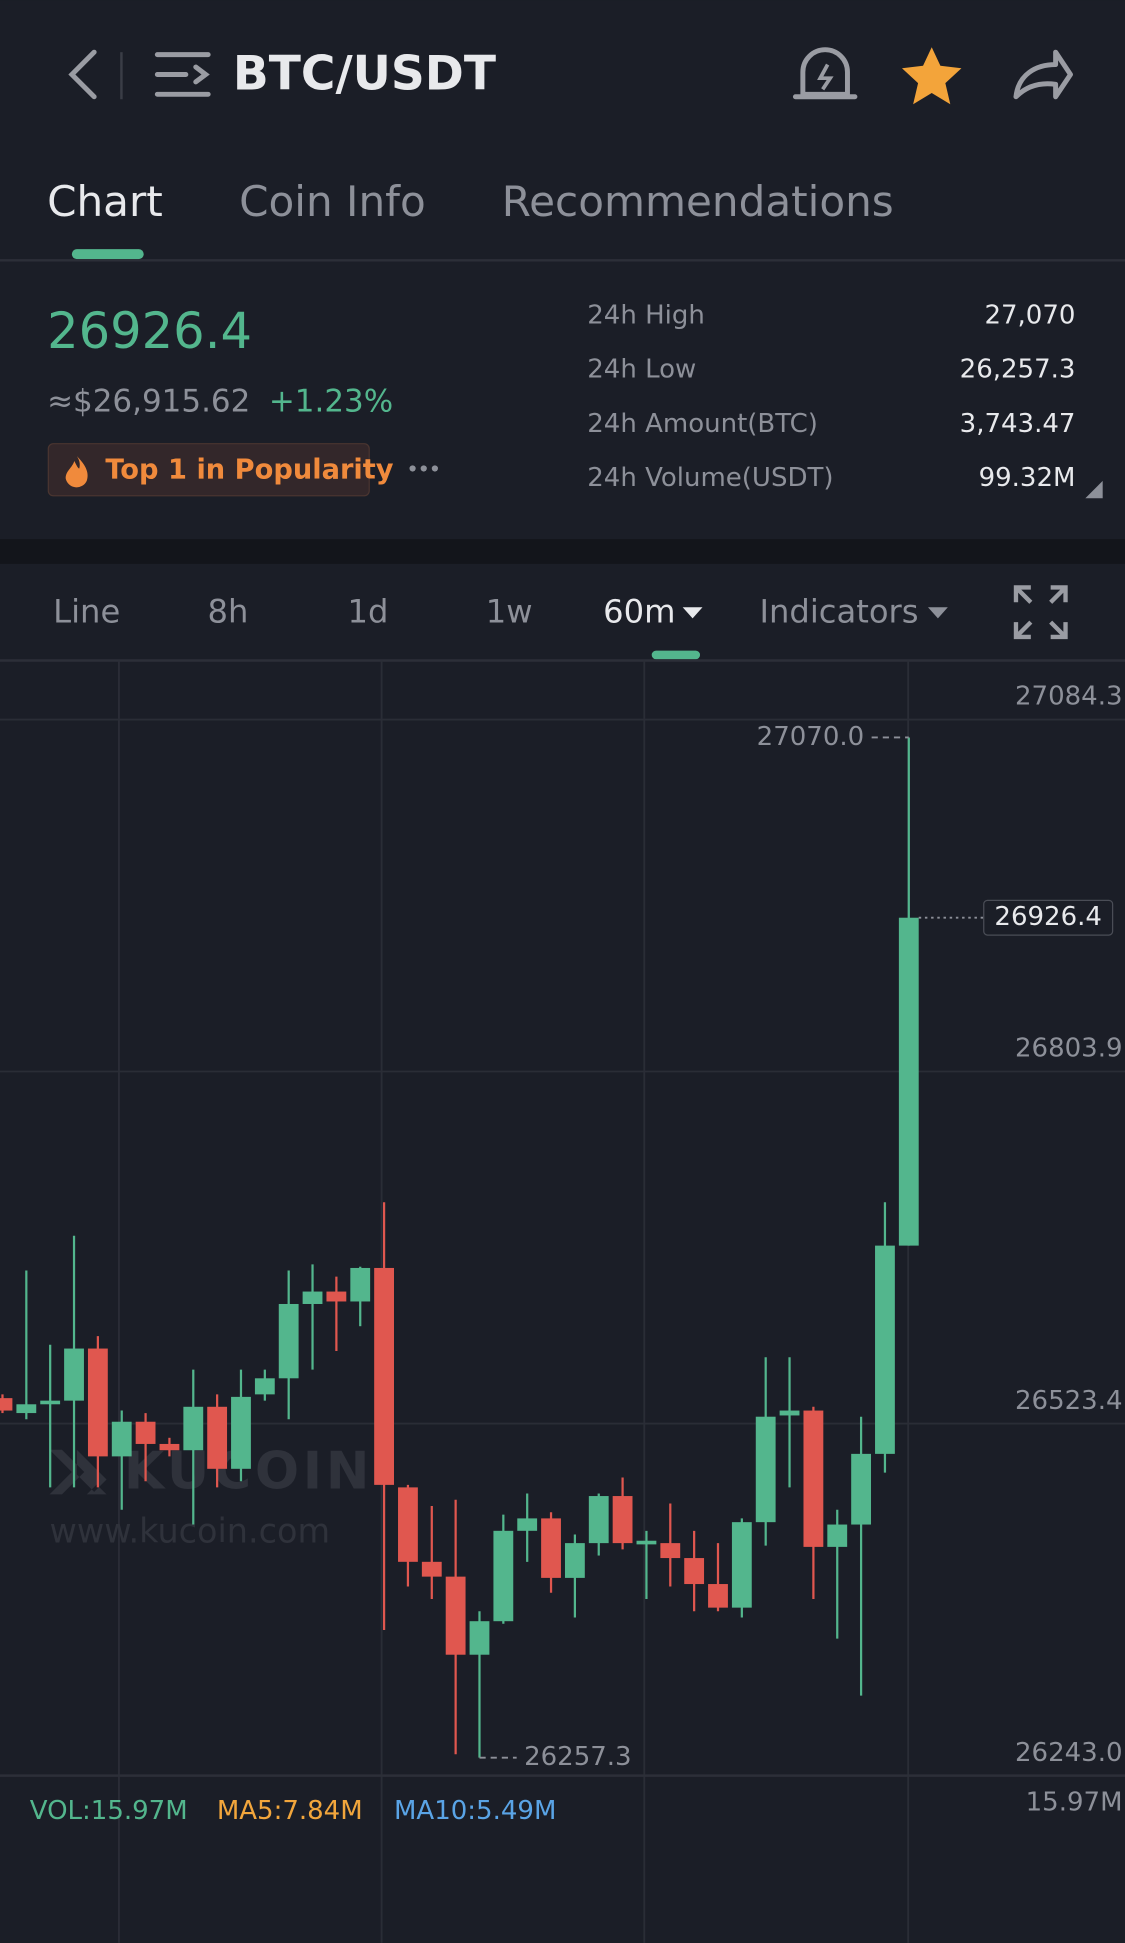 The height and width of the screenshot is (1943, 1125). What do you see at coordinates (1069, 1401) in the screenshot?
I see `y-tick-label: 26523.4` at bounding box center [1069, 1401].